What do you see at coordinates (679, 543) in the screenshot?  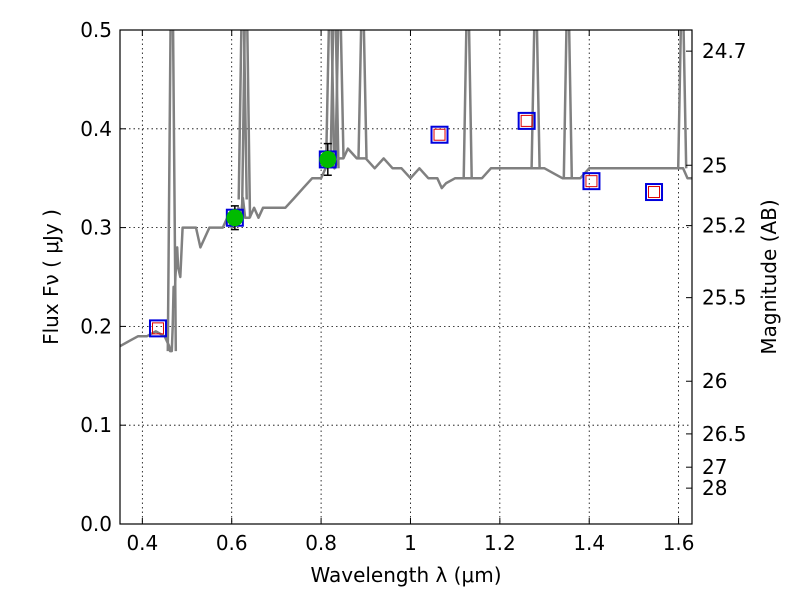 I see `x-tick-label: 1.6` at bounding box center [679, 543].